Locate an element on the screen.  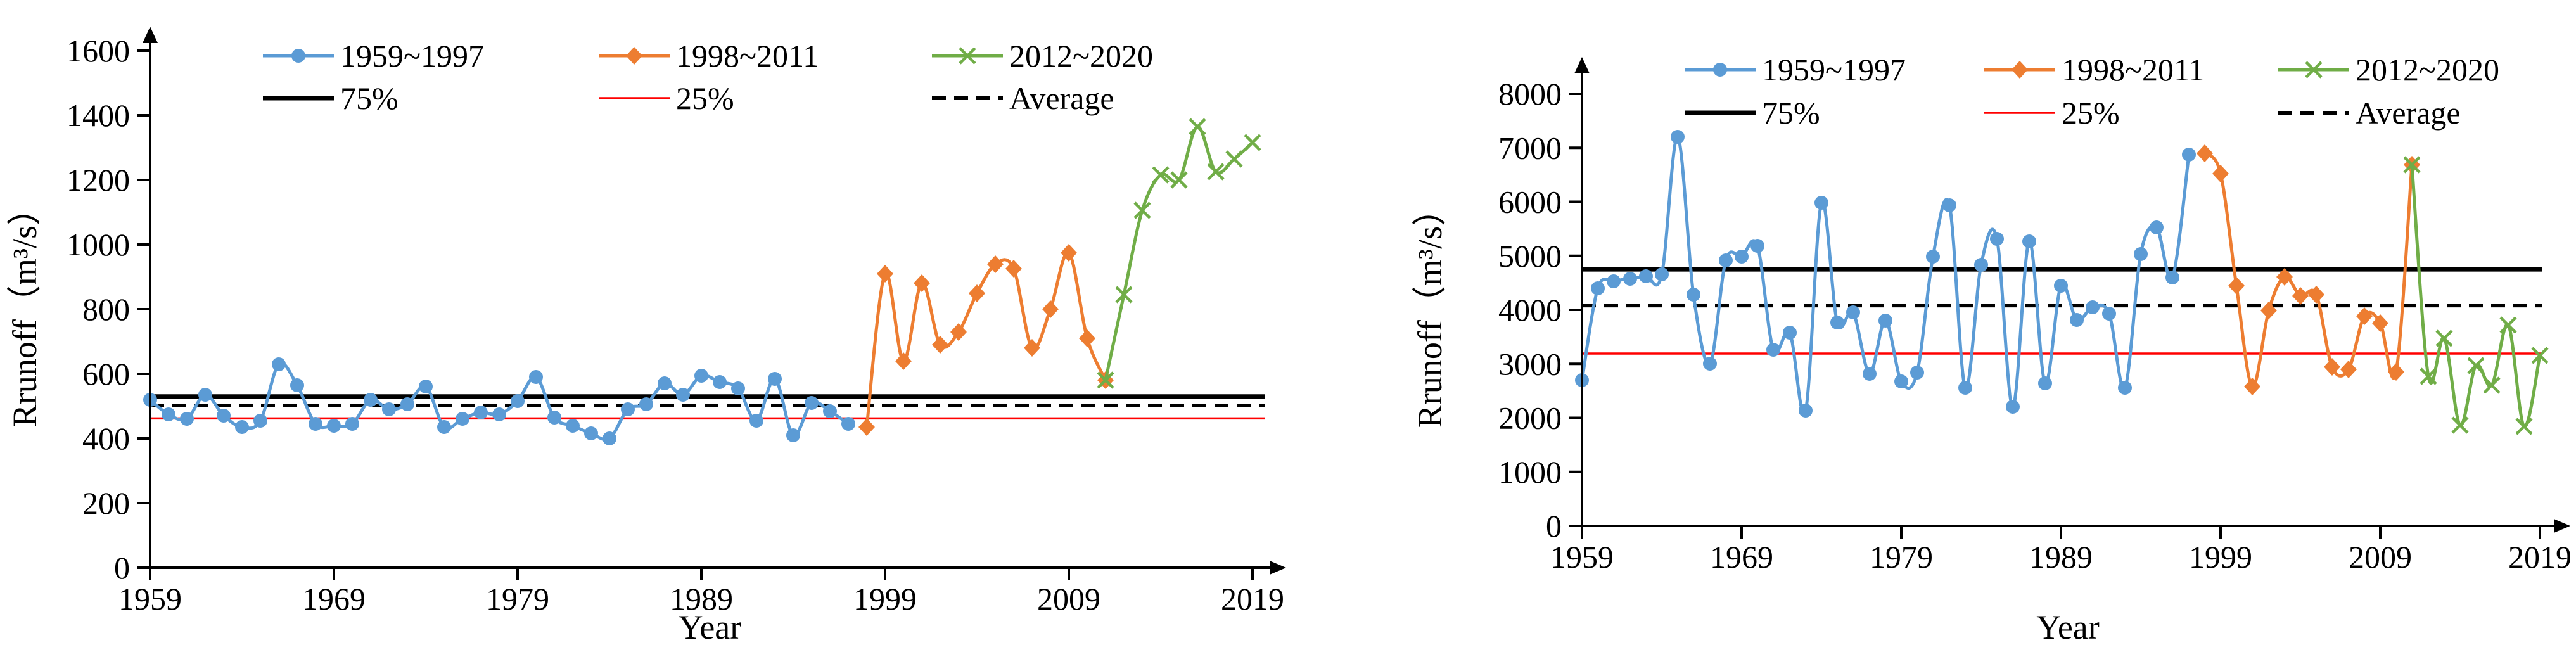
x-tick-label: 2009 is located at coordinates (2381, 557).